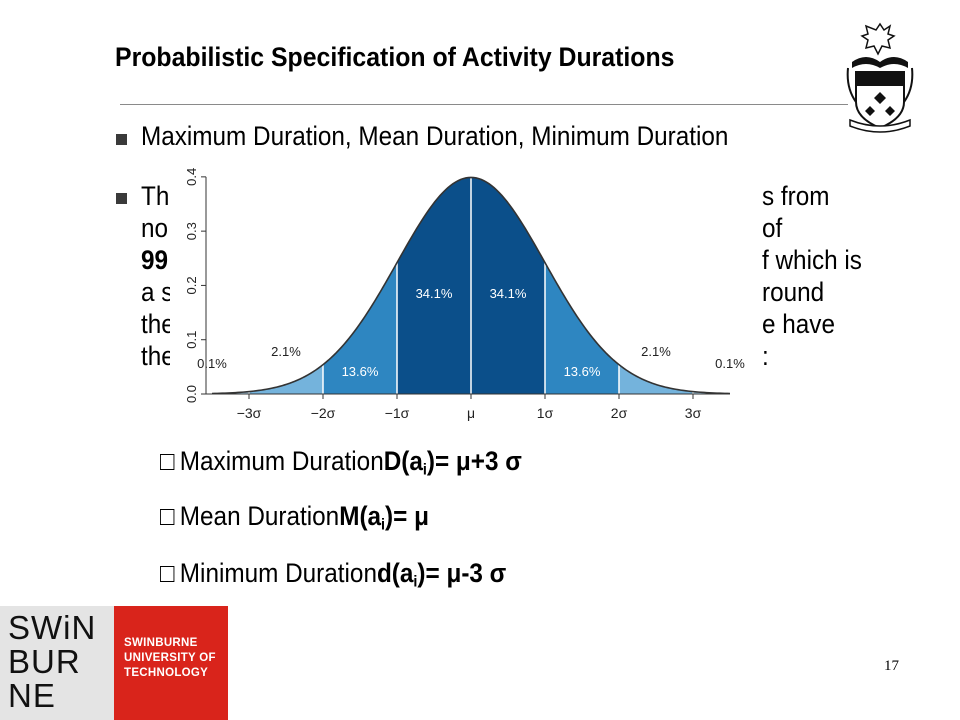 This screenshot has height=720, width=960. What do you see at coordinates (545, 413) in the screenshot?
I see `x-tick-label: 1σ` at bounding box center [545, 413].